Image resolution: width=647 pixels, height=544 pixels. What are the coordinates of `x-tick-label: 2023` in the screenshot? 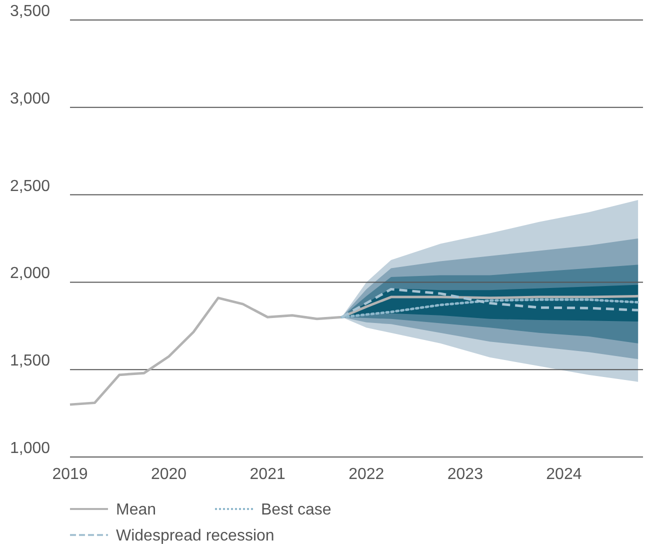 It's located at (465, 474).